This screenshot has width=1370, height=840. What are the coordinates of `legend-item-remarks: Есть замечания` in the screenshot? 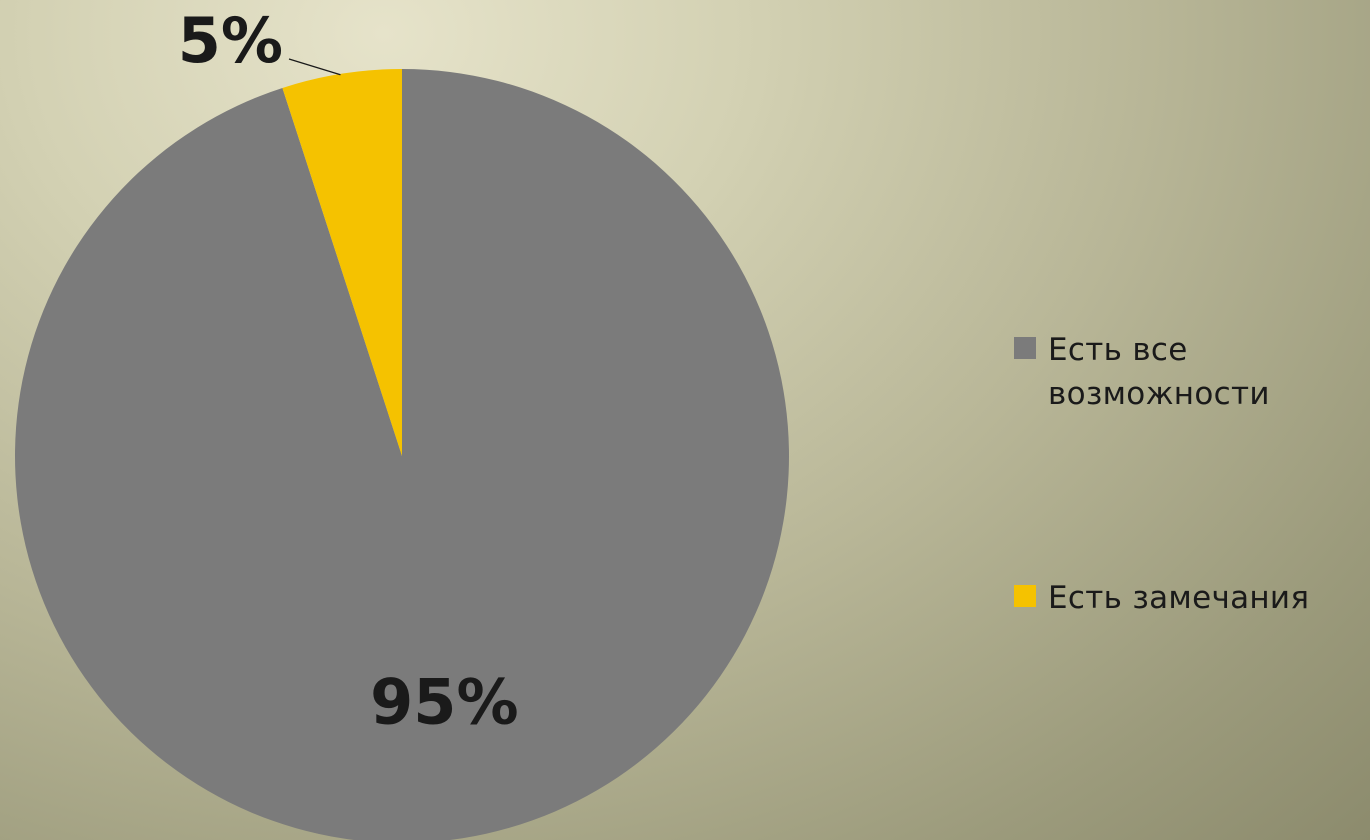 It's located at (1181, 598).